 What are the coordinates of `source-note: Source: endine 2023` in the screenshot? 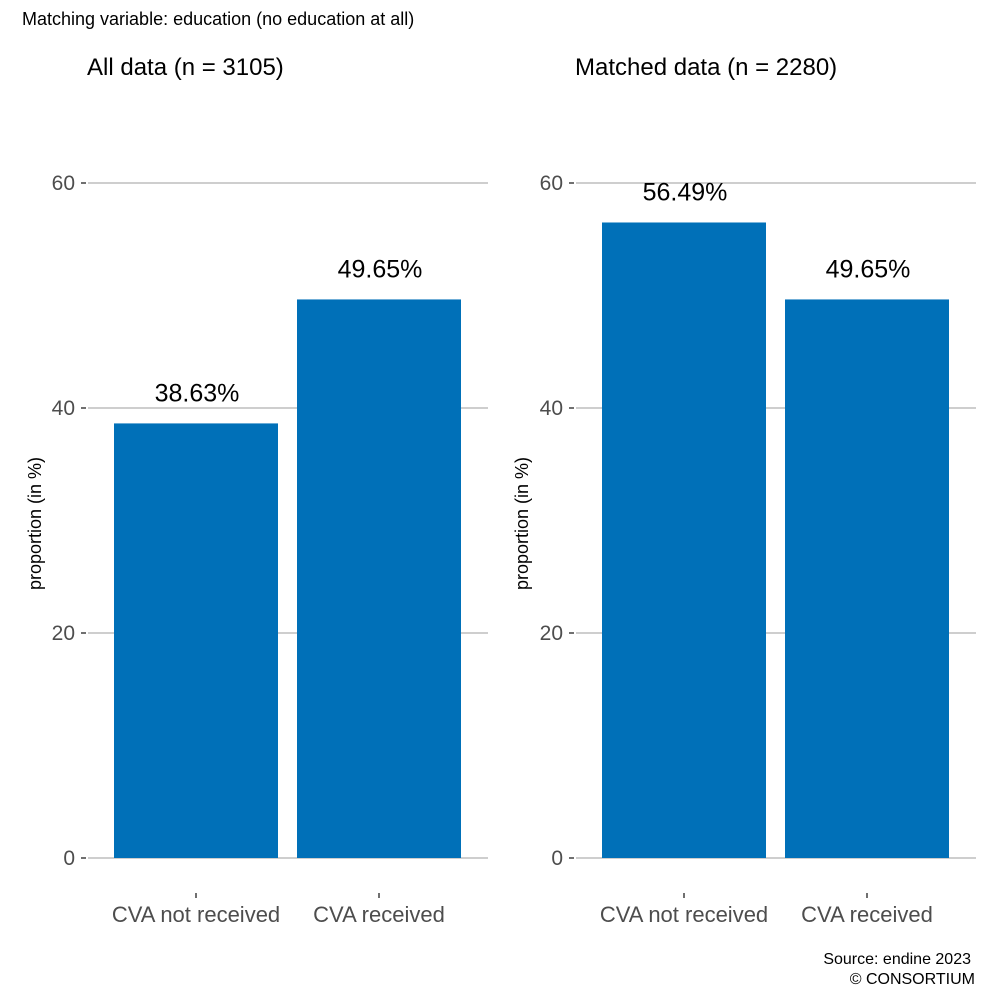 It's located at (897, 959).